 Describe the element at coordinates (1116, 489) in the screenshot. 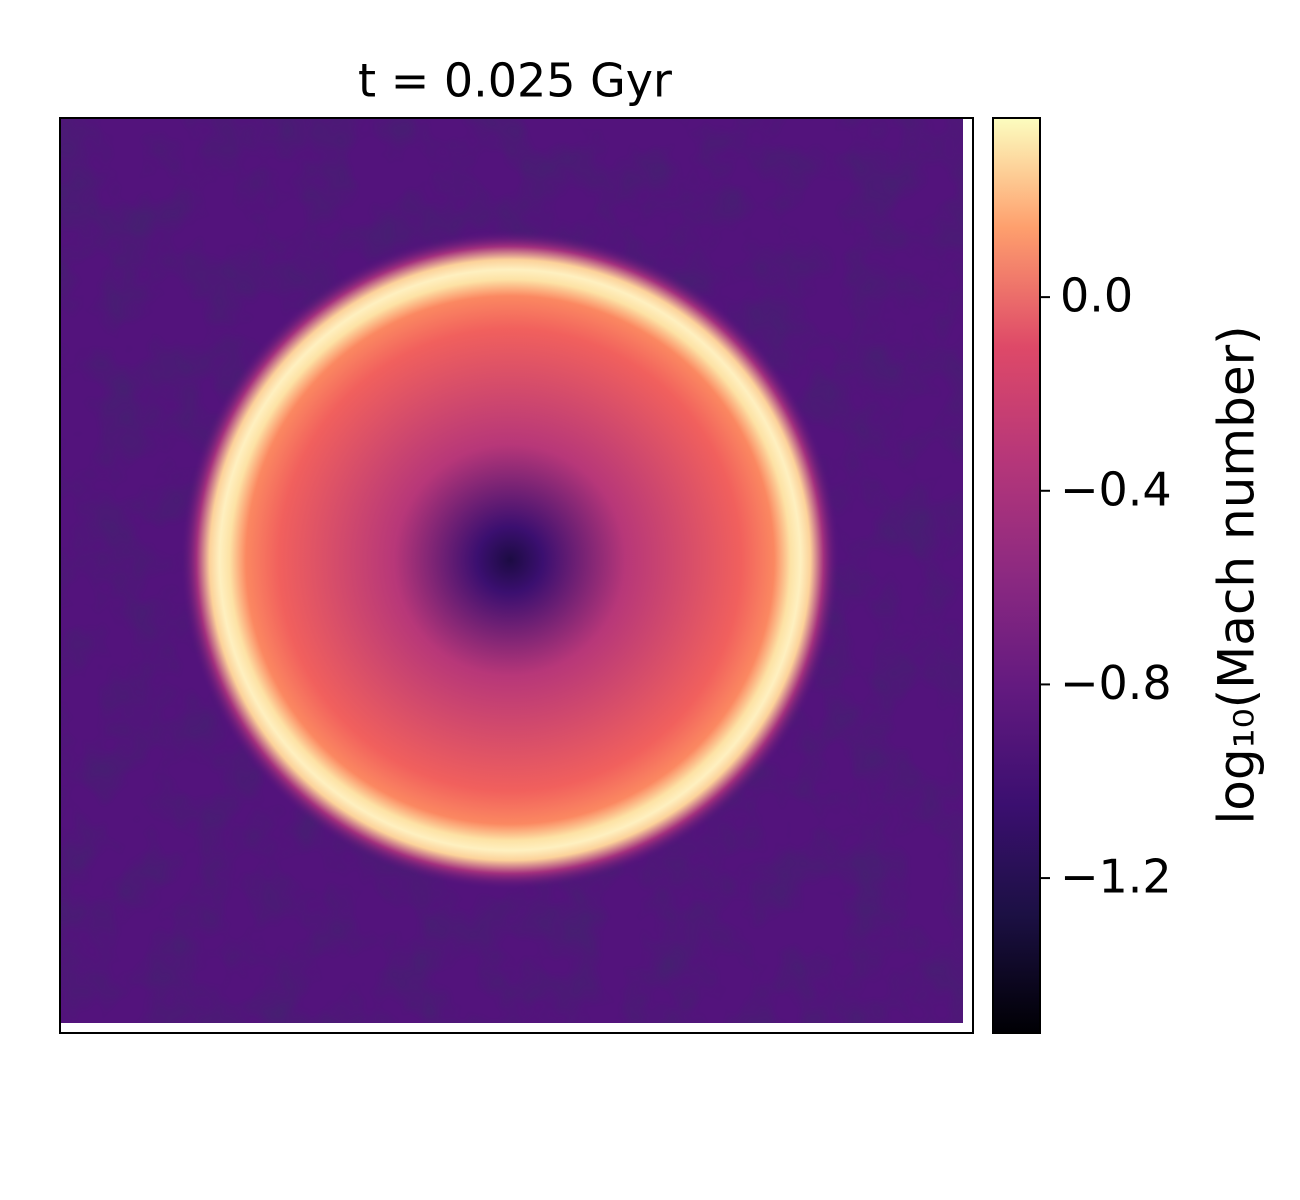

I see `colorbar-tick-label: −0.4` at that location.